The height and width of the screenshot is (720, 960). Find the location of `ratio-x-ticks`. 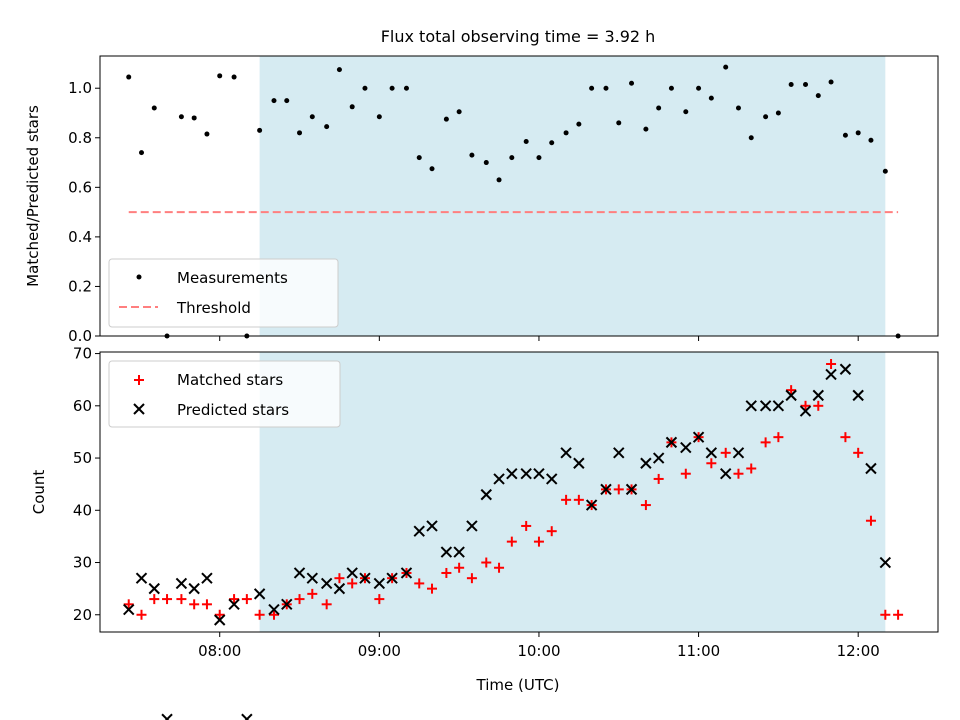

ratio-x-ticks is located at coordinates (539, 338).